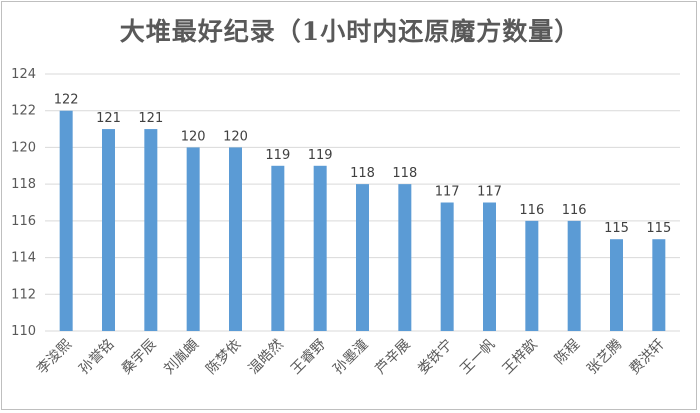 Image resolution: width=700 pixels, height=413 pixels. What do you see at coordinates (520, 357) in the screenshot?
I see `x-tick-label: 王梓歆` at bounding box center [520, 357].